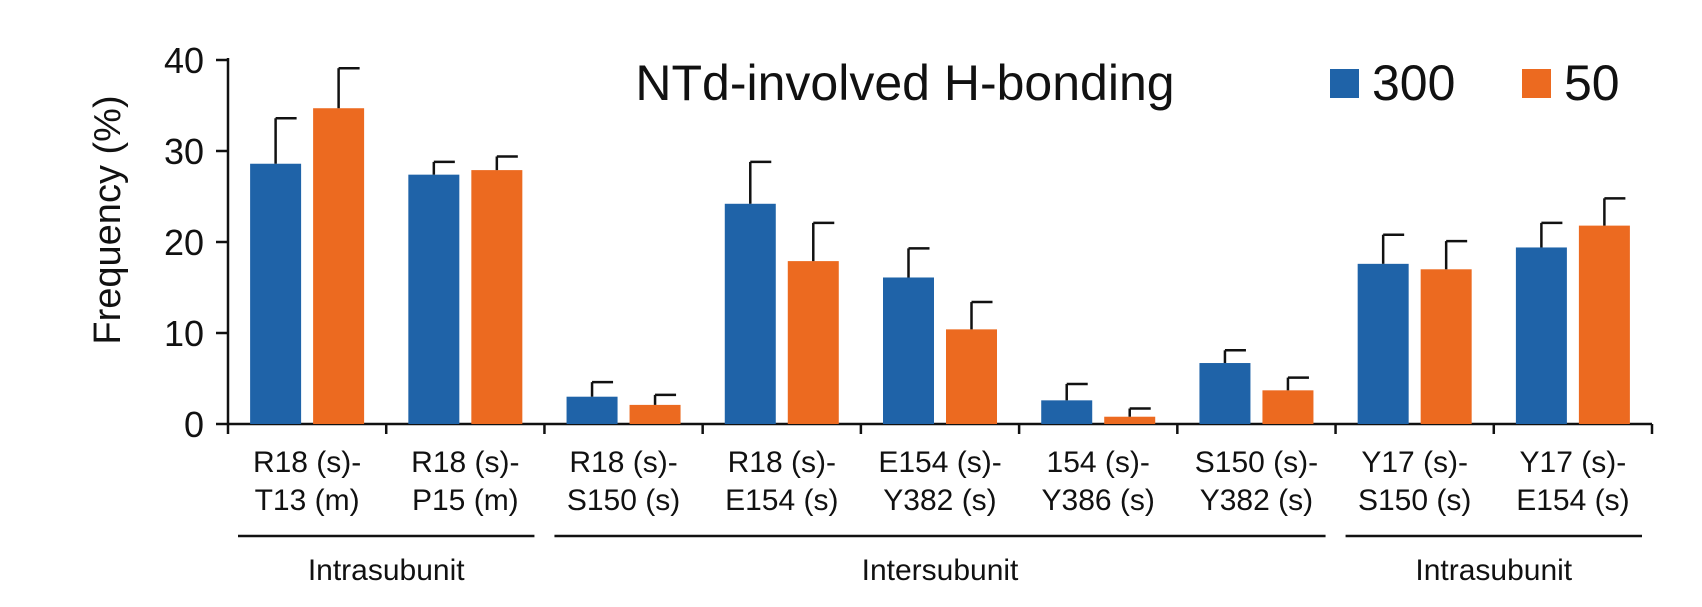 The width and height of the screenshot is (1702, 607). Describe the element at coordinates (939, 462) in the screenshot. I see `category-label-4-0: E154 (s)-` at that location.